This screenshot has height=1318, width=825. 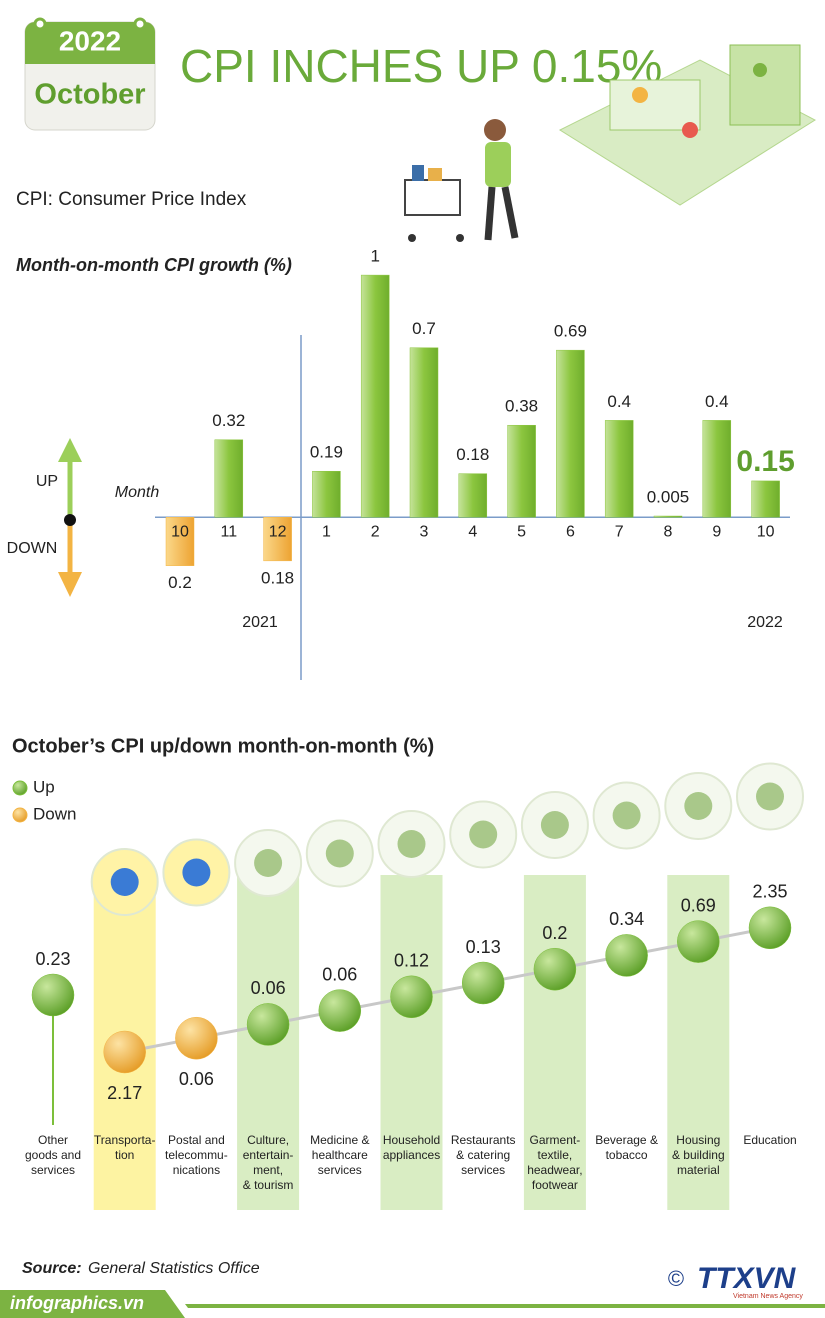 I want to click on x-tick-label: 7, so click(x=619, y=531).